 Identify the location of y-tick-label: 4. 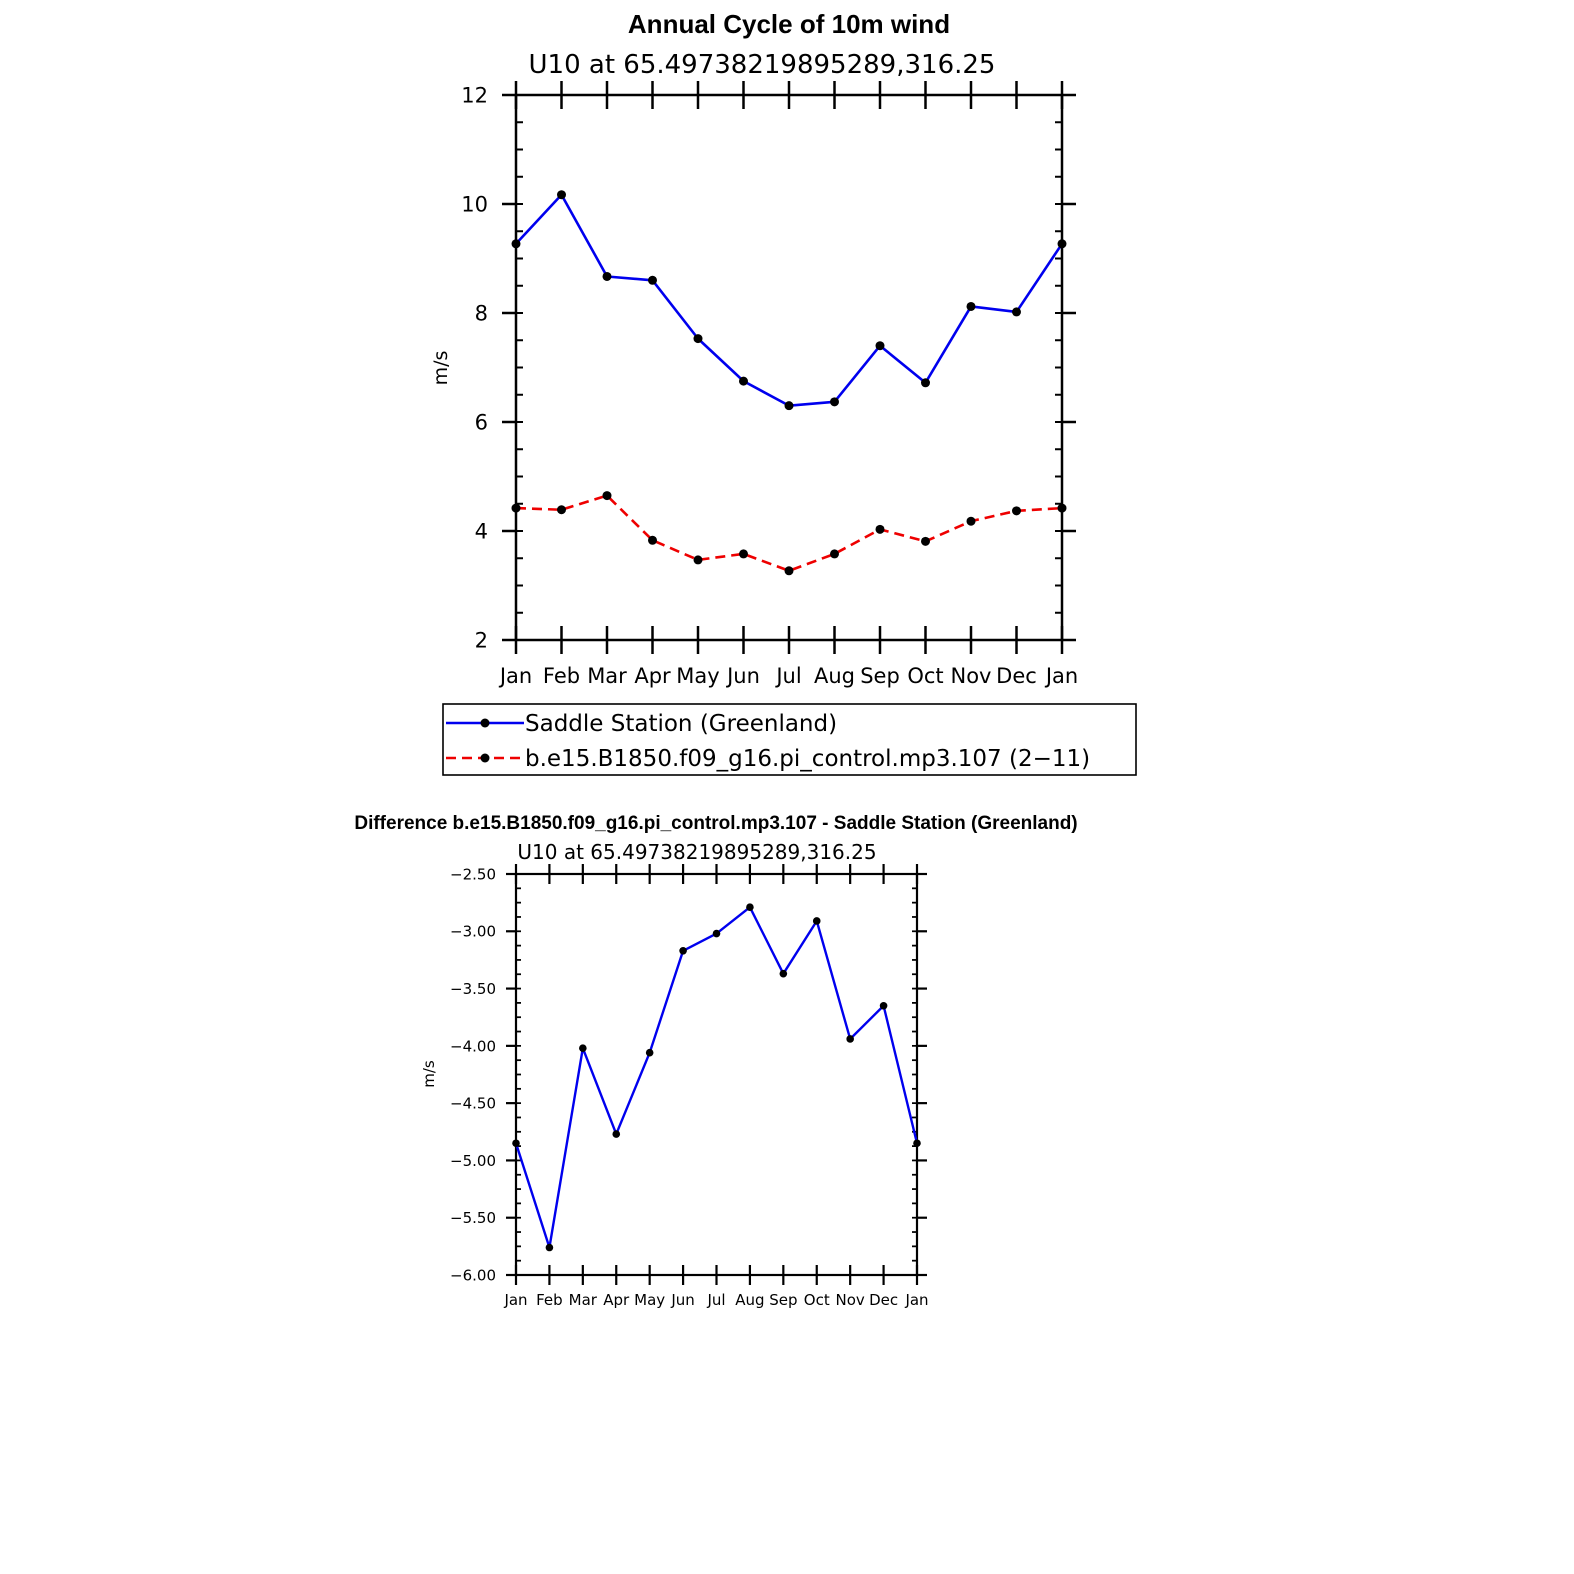
(481, 532).